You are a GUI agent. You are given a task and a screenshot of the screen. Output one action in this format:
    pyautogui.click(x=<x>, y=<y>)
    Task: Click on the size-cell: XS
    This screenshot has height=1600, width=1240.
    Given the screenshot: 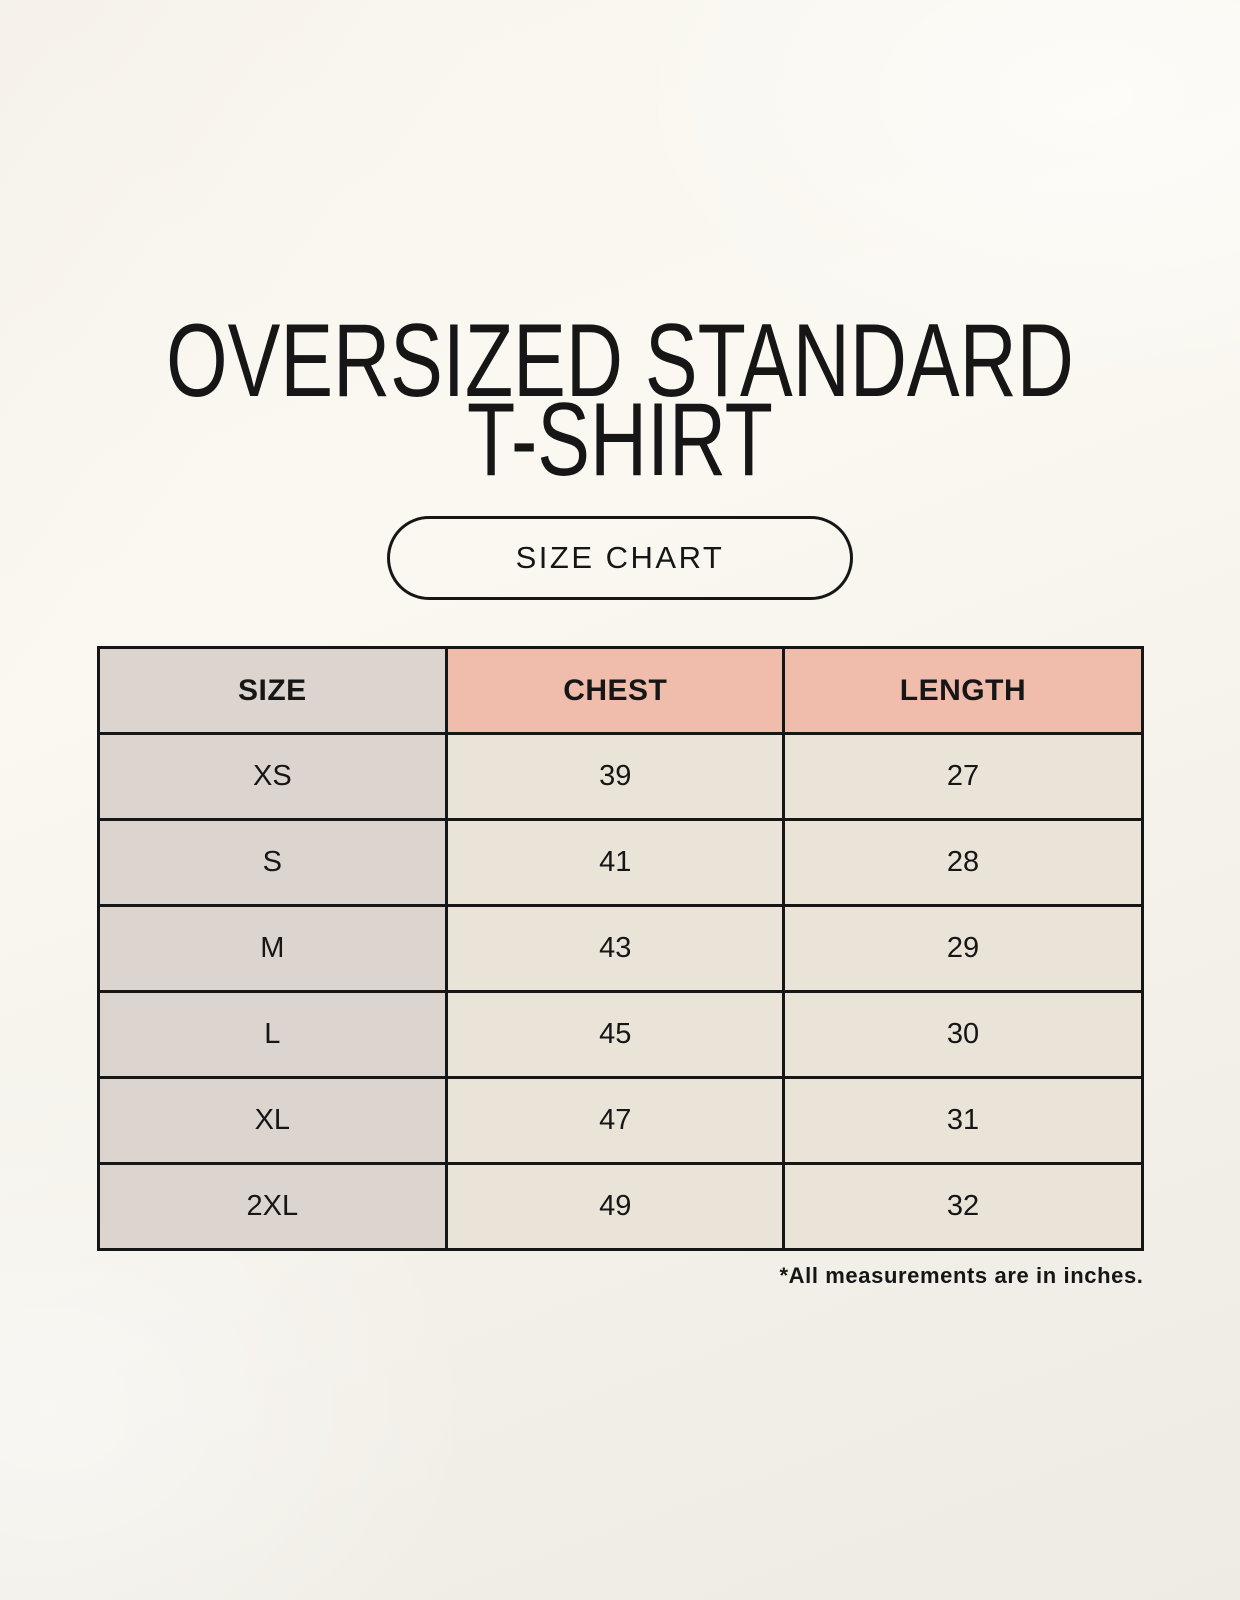 What is the action you would take?
    pyautogui.click(x=272, y=777)
    